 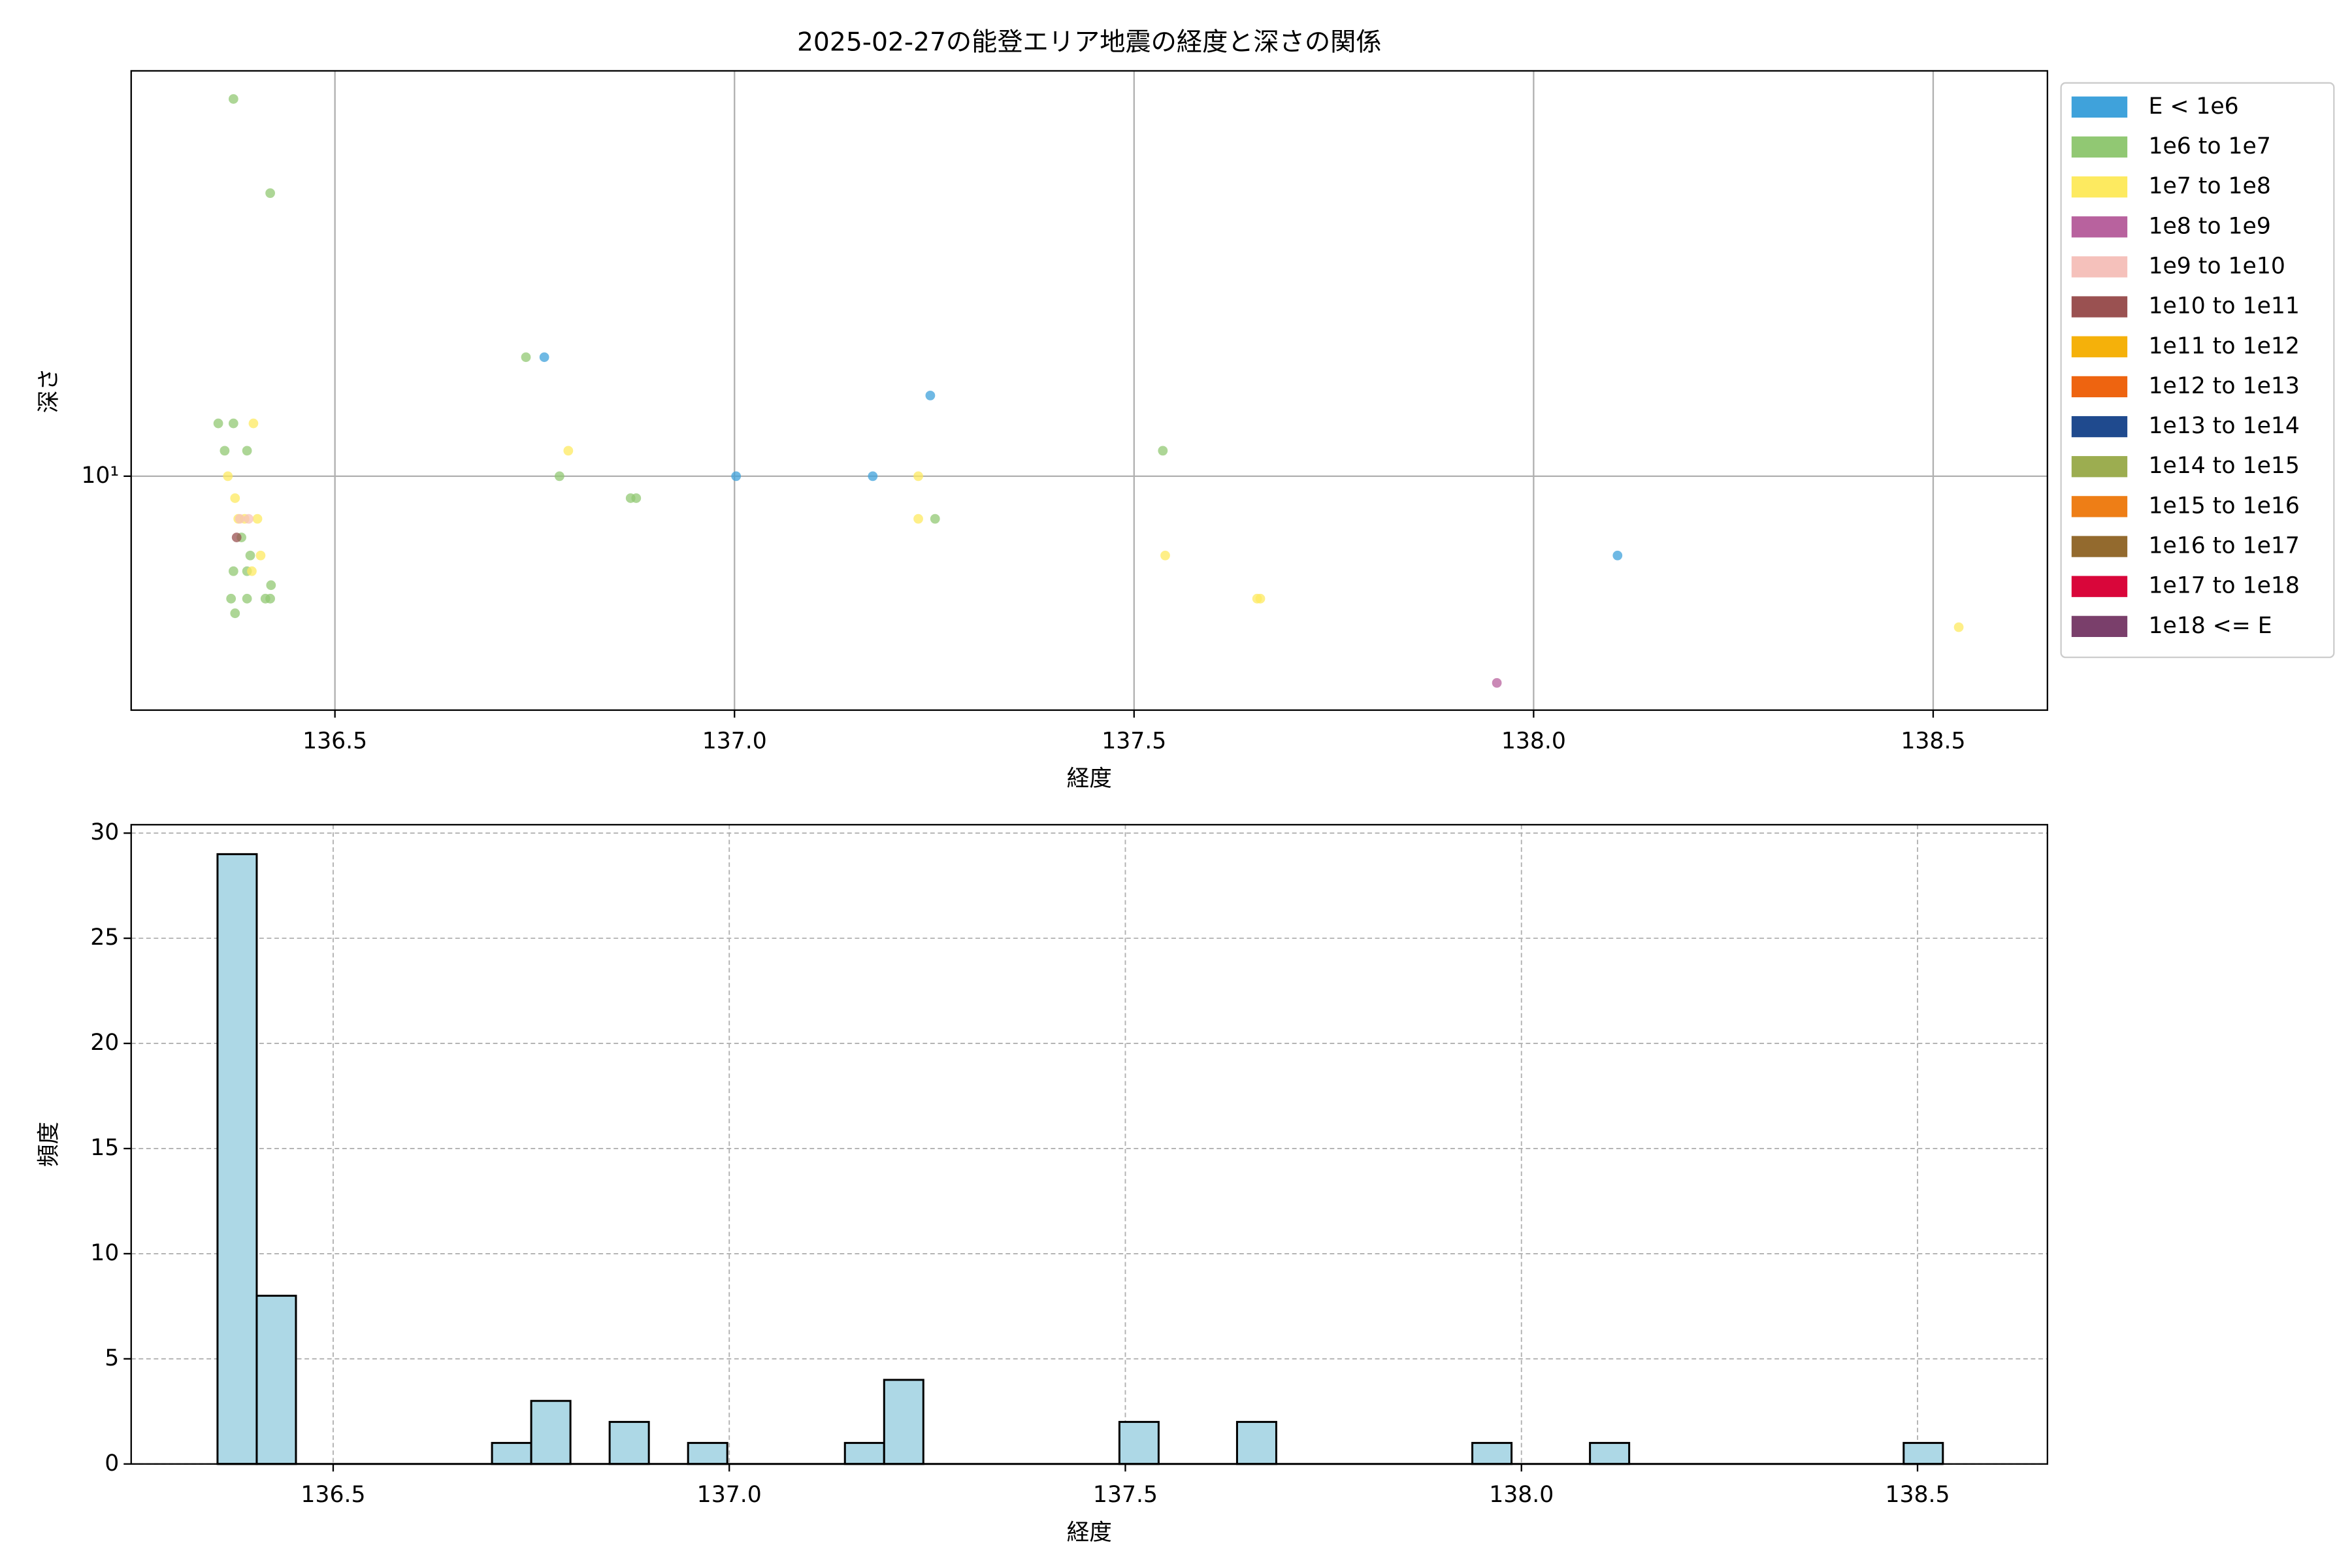 What do you see at coordinates (2223, 586) in the screenshot?
I see `legend-label: 1e17 to 1e18` at bounding box center [2223, 586].